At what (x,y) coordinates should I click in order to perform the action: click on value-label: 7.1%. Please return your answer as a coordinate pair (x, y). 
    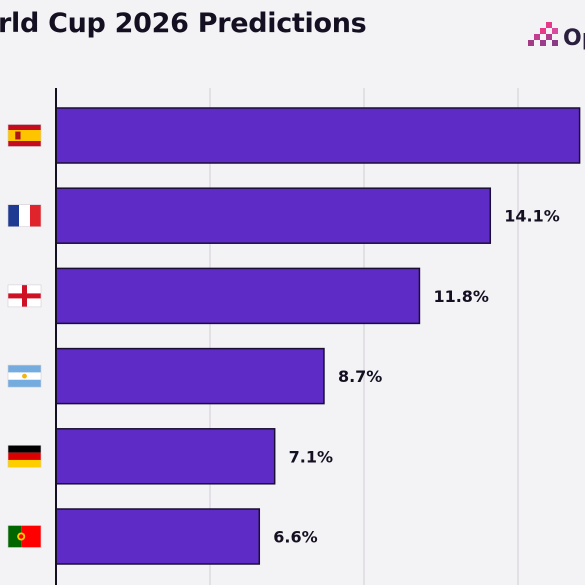
    Looking at the image, I should click on (311, 456).